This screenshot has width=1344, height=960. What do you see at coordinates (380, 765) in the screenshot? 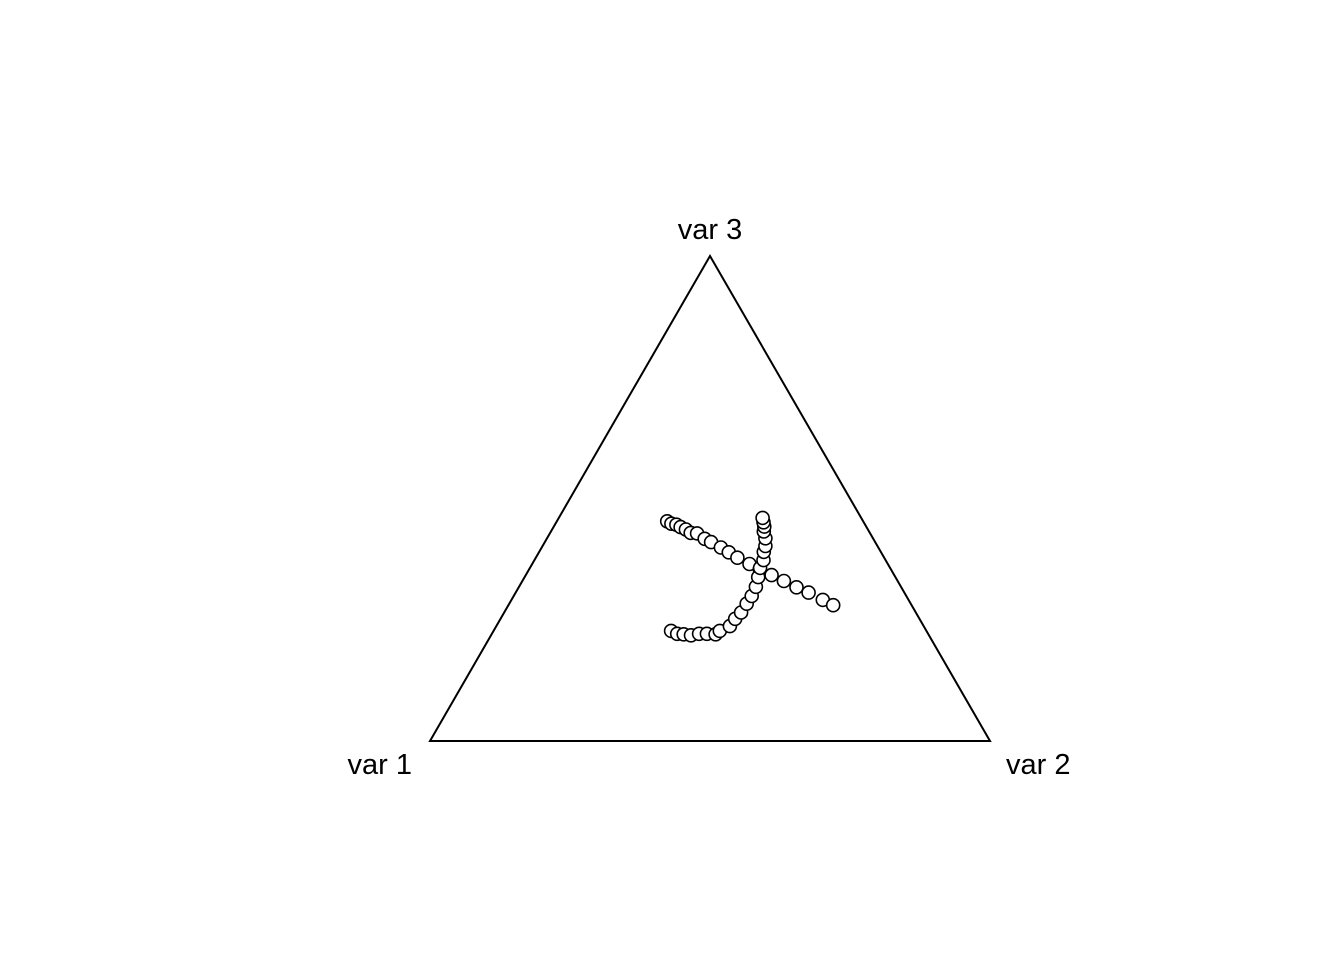
I see `vertex-label-var1: var 1` at bounding box center [380, 765].